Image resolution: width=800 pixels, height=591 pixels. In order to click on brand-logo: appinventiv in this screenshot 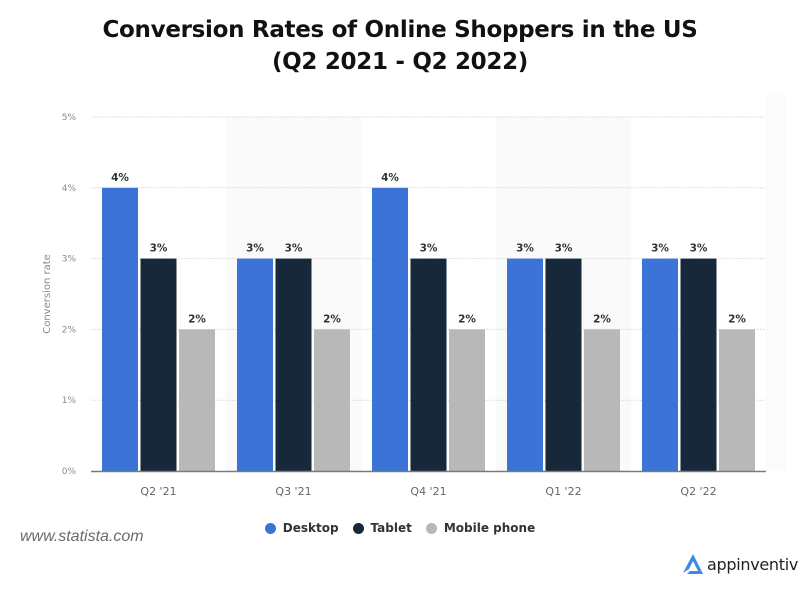, I will do `click(739, 564)`.